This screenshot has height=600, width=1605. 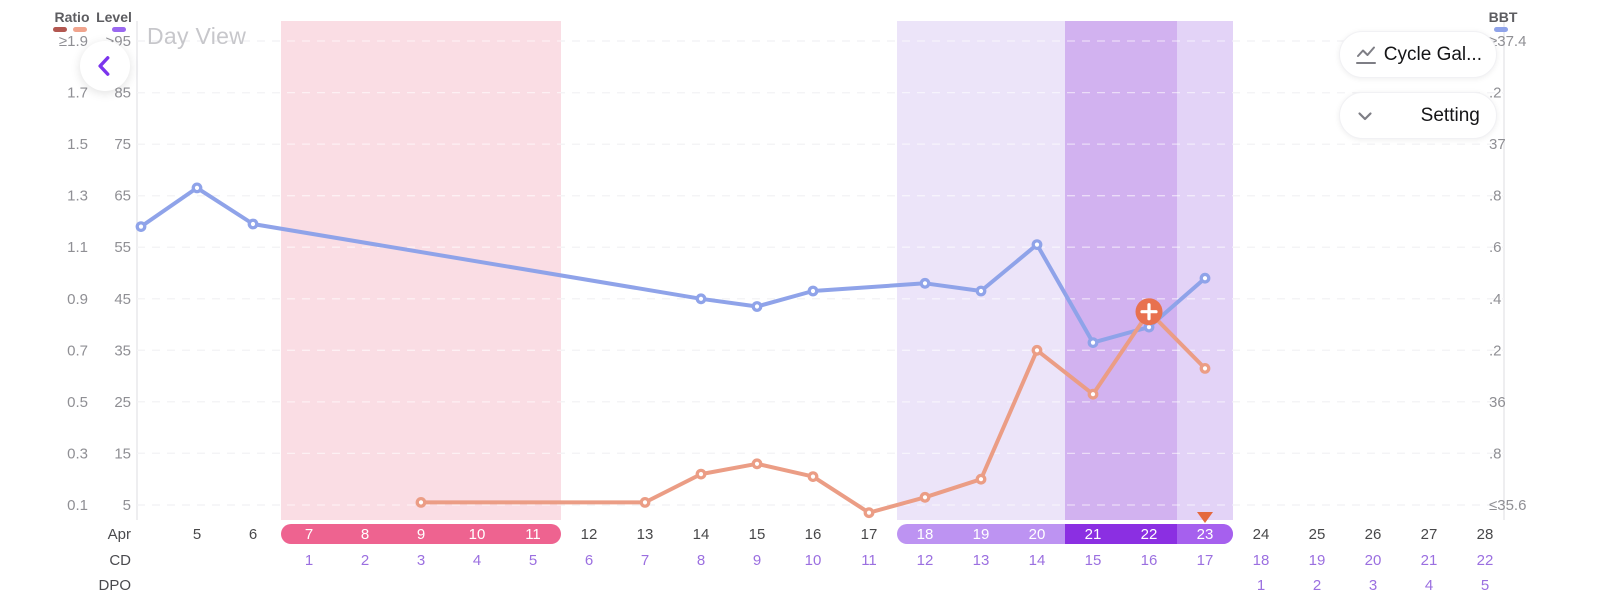 I want to click on svg-text: 35, so click(x=122, y=350).